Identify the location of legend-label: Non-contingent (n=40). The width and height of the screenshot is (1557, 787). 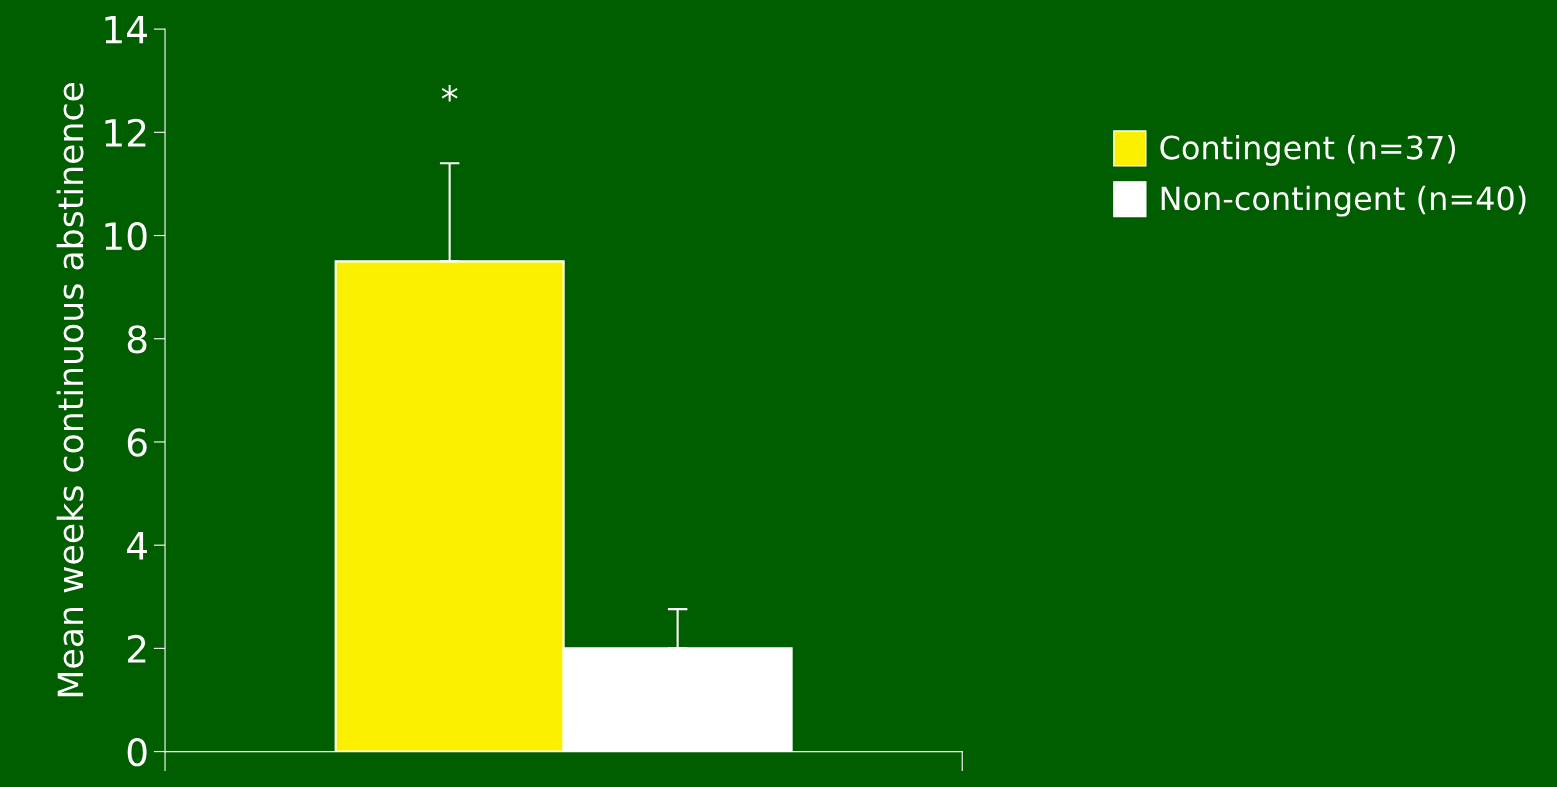
(1343, 201).